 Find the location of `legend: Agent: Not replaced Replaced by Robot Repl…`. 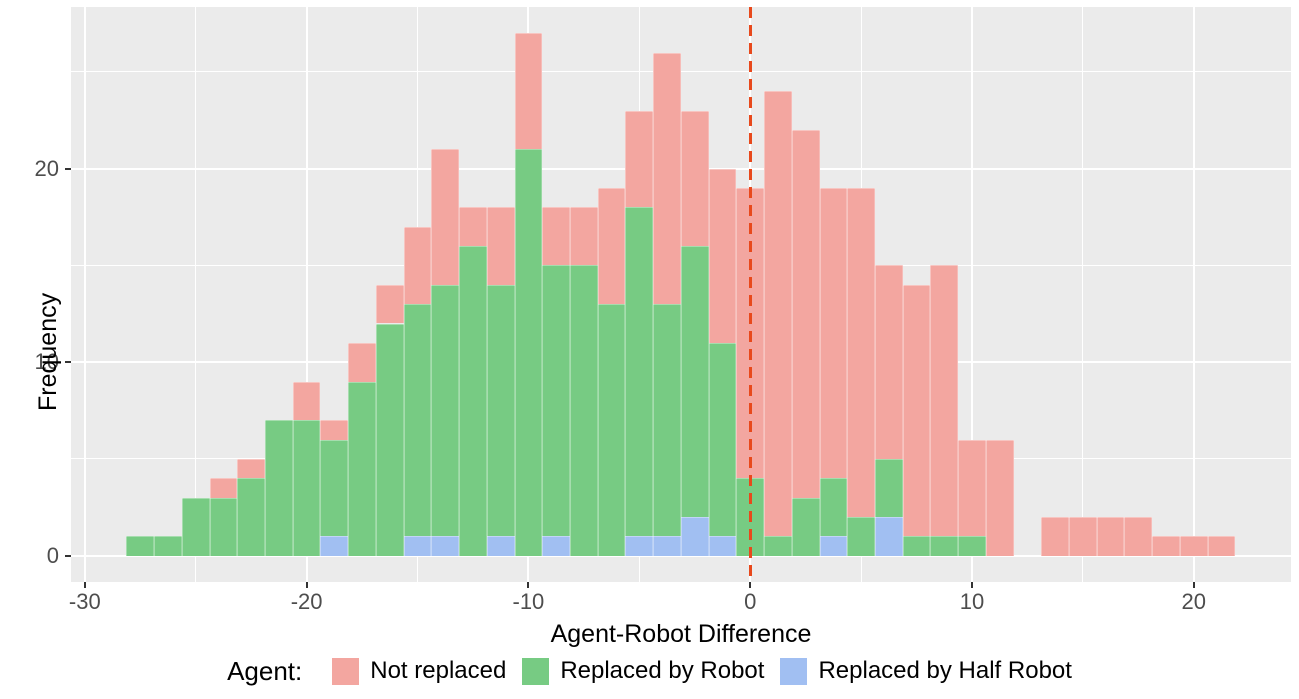

legend: Agent: Not replaced Replaced by Robot Repl… is located at coordinates (649, 671).